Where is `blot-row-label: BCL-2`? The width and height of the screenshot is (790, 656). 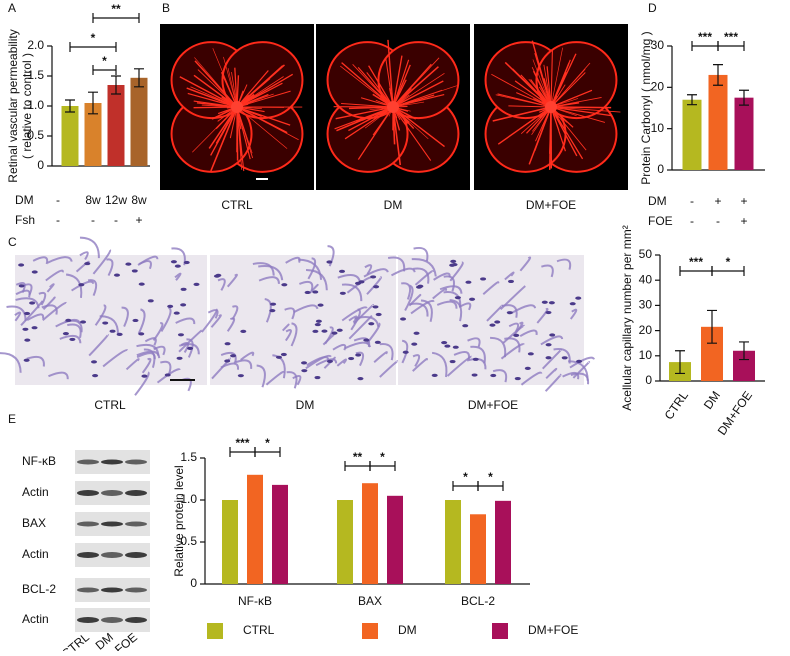 blot-row-label: BCL-2 is located at coordinates (39, 589).